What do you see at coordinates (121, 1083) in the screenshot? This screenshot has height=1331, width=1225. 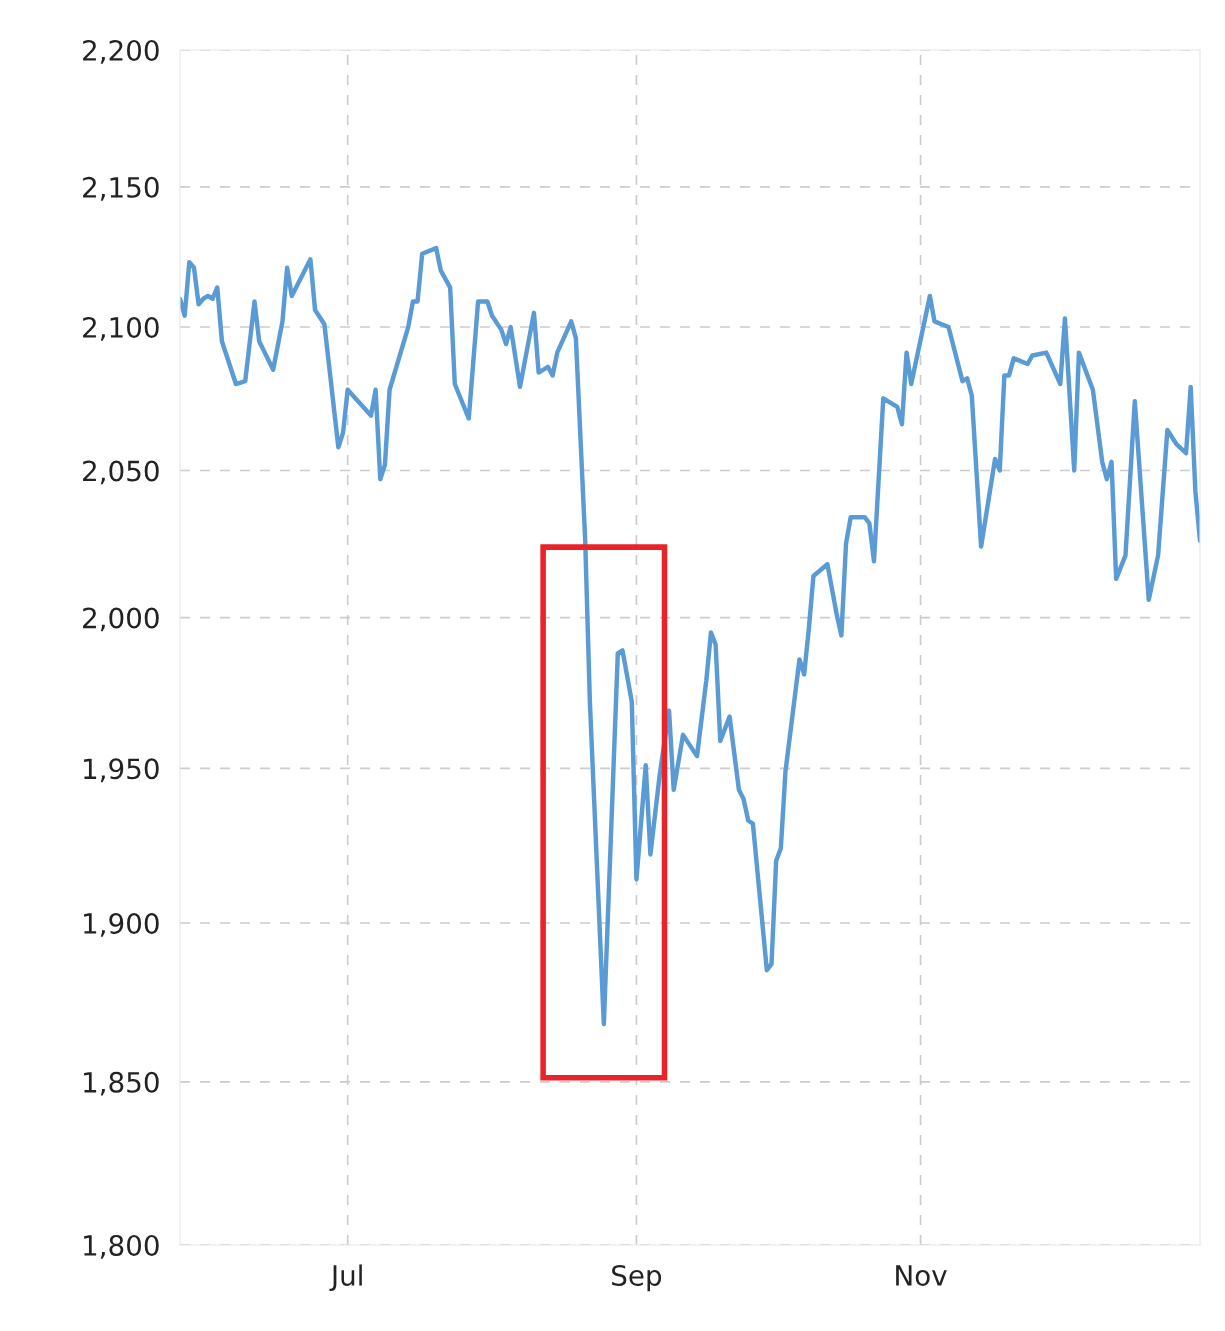 I see `y-tick-label: 1,850` at bounding box center [121, 1083].